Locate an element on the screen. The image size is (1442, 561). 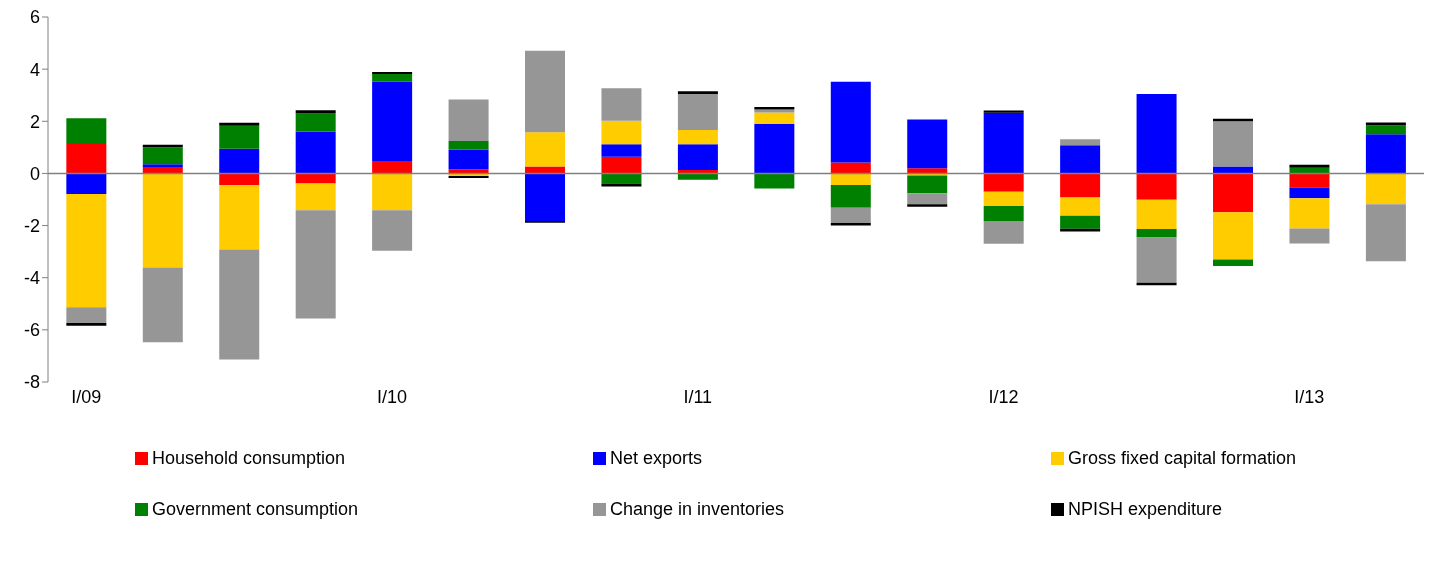
y-tick-label: -8 is located at coordinates (31, 382).